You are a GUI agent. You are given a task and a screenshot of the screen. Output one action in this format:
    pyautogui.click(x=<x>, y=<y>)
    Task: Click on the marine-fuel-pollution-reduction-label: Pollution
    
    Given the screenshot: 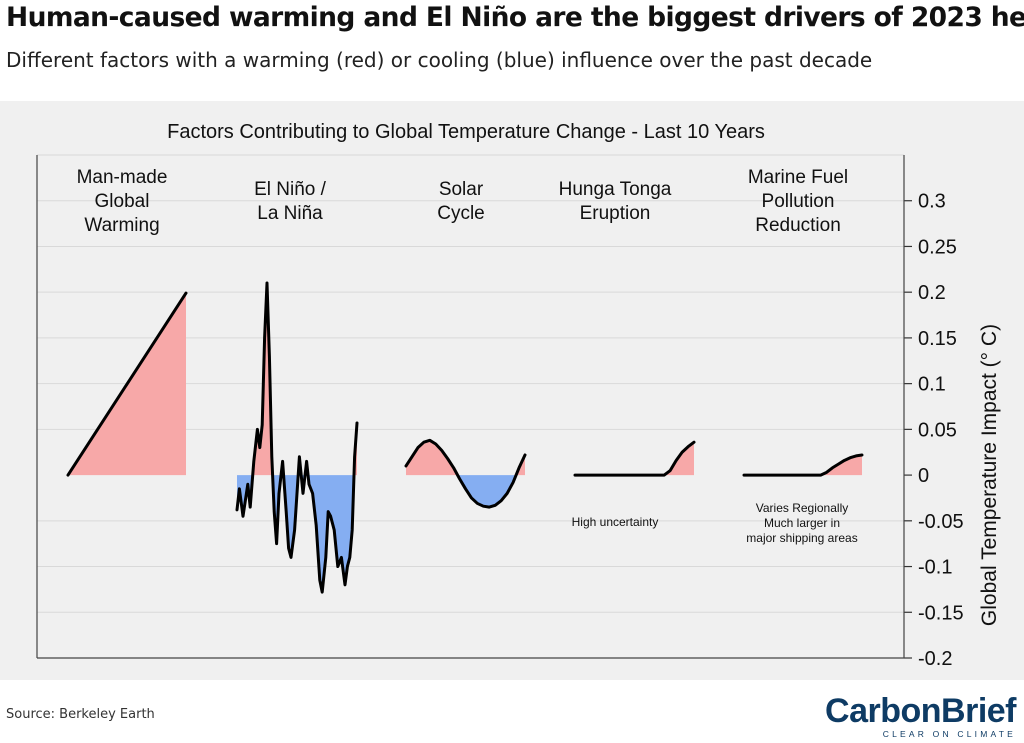 What is the action you would take?
    pyautogui.click(x=798, y=201)
    